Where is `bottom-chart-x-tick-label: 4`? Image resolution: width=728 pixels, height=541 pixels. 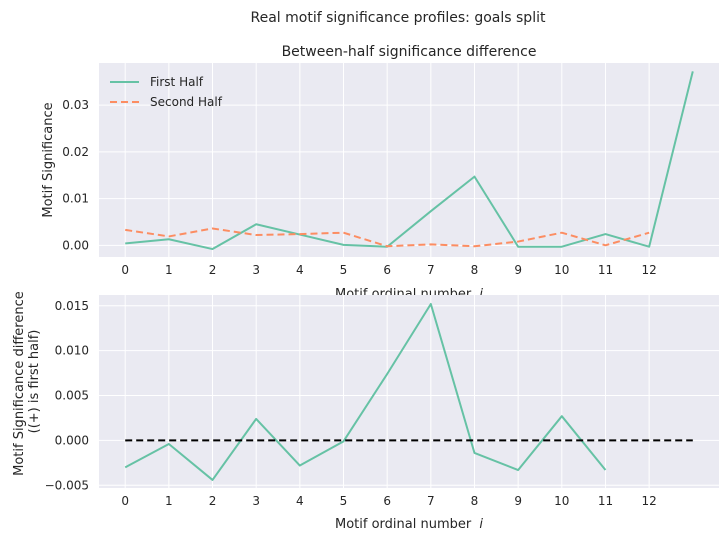
bottom-chart-x-tick-label: 4 is located at coordinates (300, 501).